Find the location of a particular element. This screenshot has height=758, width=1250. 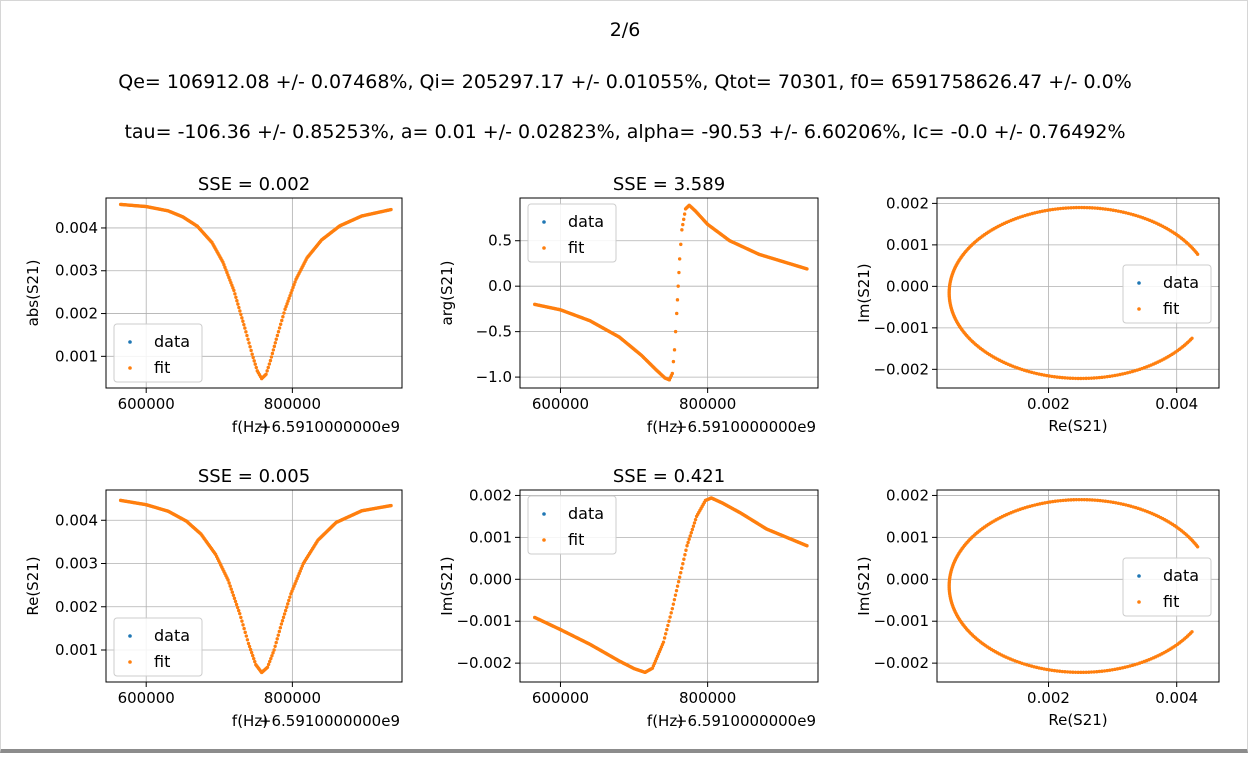

x-tick-label: 0.002 is located at coordinates (1048, 698).